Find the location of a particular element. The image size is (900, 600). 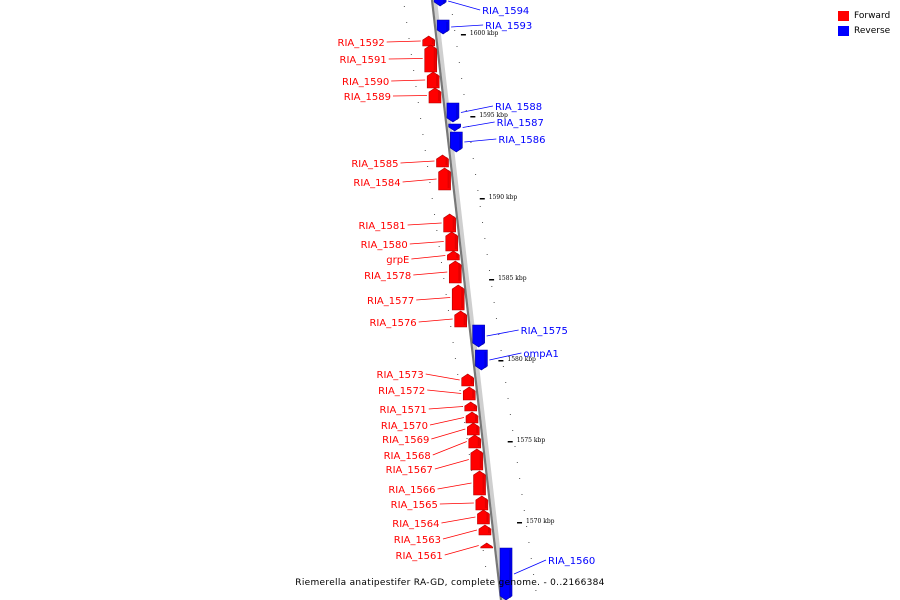

gene-RIA_1575: RIA_1575 is located at coordinates (520, 336).